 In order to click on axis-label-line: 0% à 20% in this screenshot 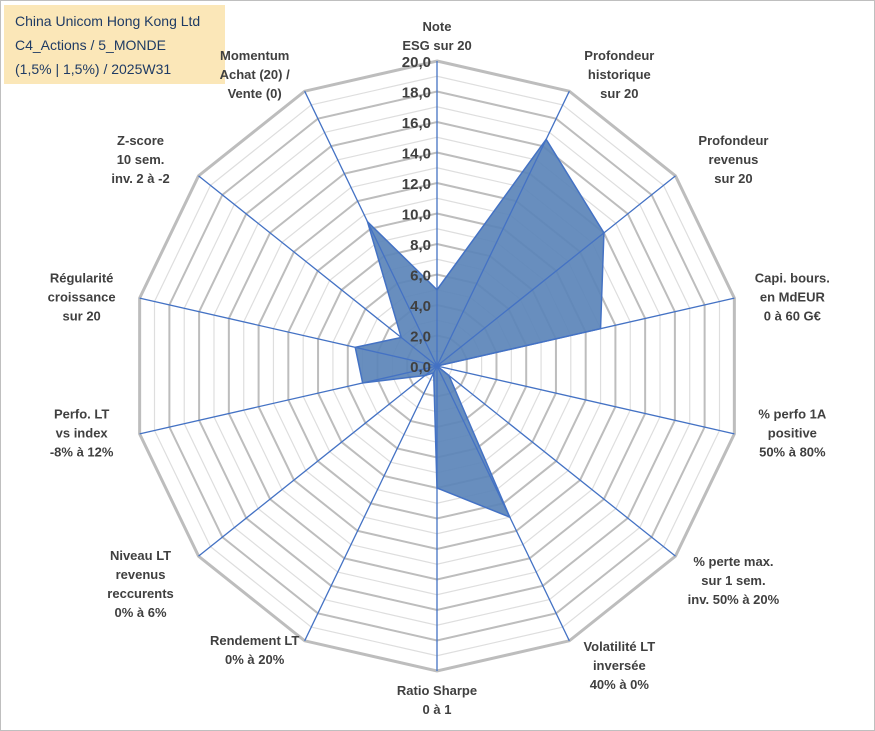, I will do `click(255, 659)`.